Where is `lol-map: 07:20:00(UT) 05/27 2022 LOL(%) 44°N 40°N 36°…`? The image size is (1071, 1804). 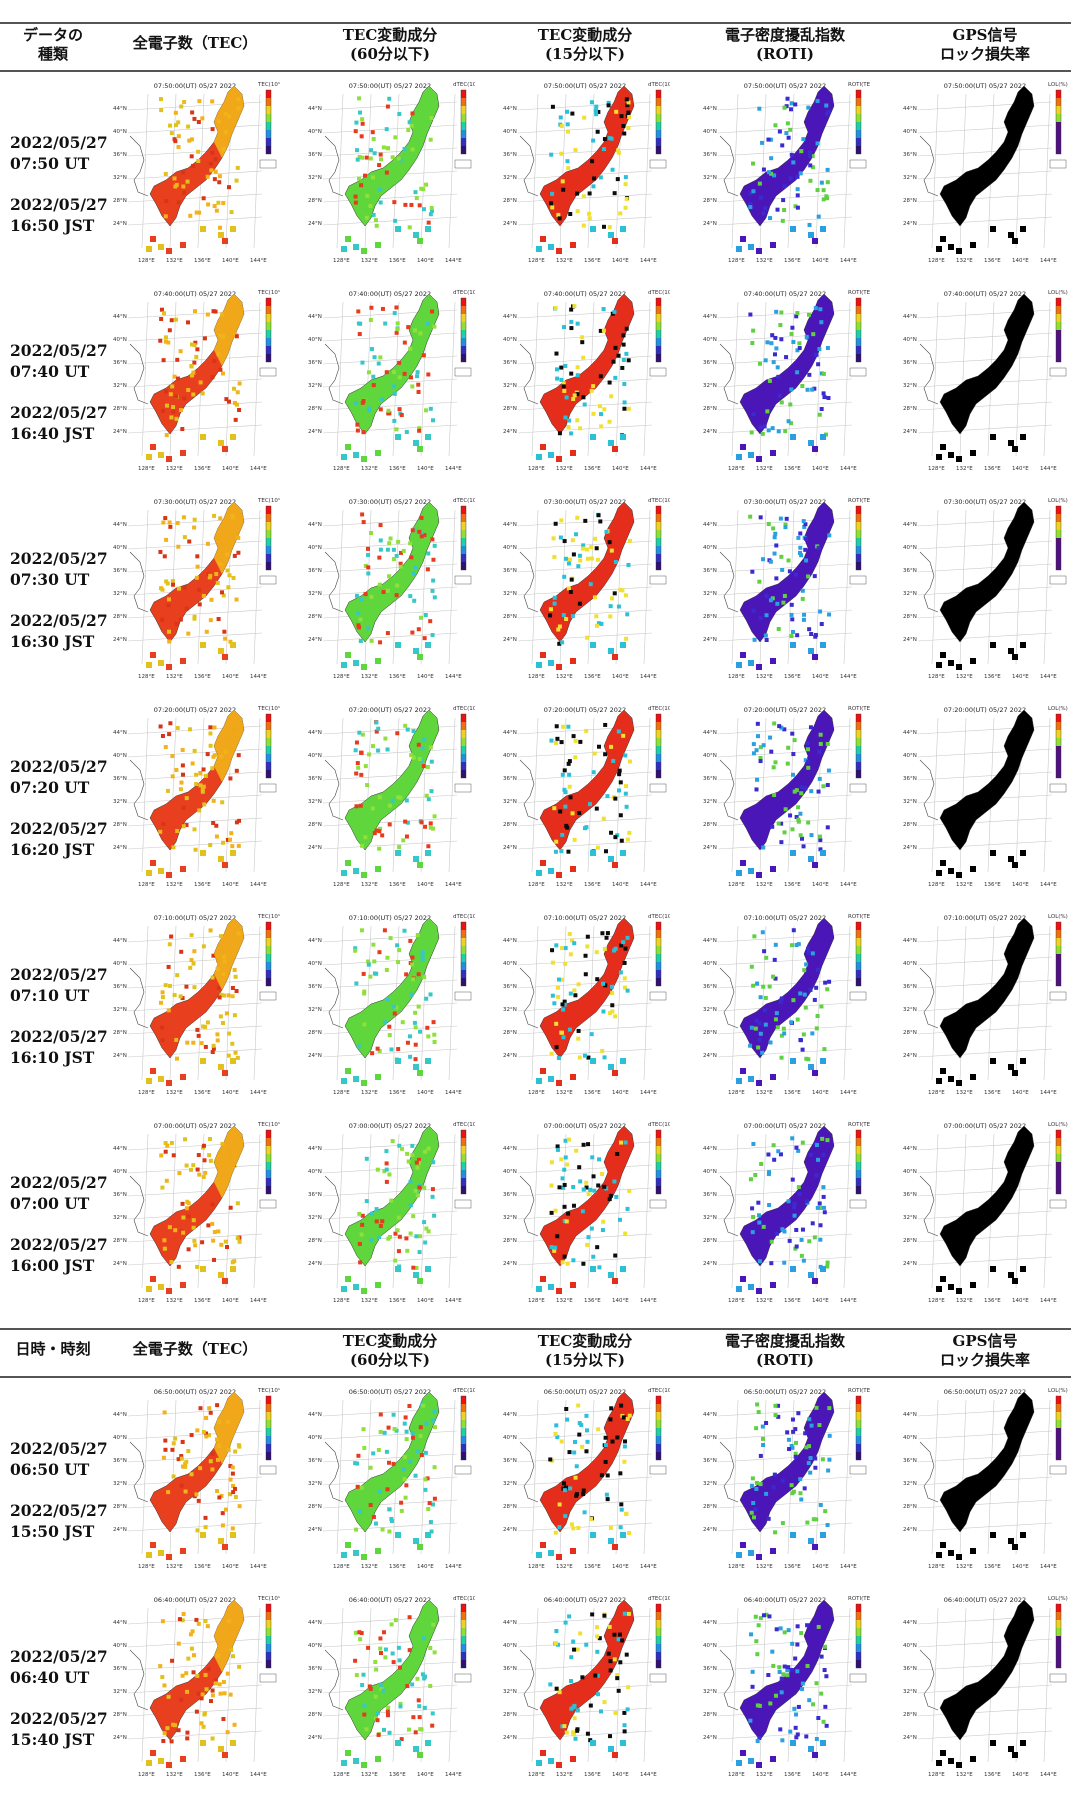
lol-map: 07:20:00(UT) 05/27 2022 LOL(%) 44°N 40°N 36°… is located at coordinates (985, 795).